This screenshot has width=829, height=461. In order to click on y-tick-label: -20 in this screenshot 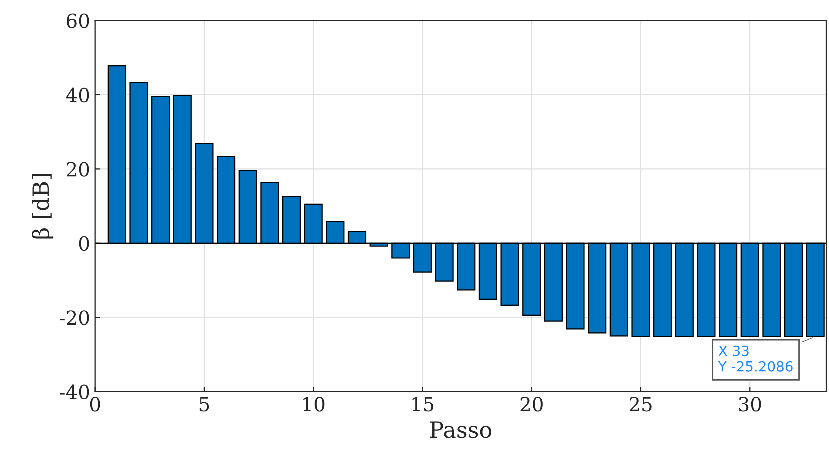, I will do `click(75, 318)`.